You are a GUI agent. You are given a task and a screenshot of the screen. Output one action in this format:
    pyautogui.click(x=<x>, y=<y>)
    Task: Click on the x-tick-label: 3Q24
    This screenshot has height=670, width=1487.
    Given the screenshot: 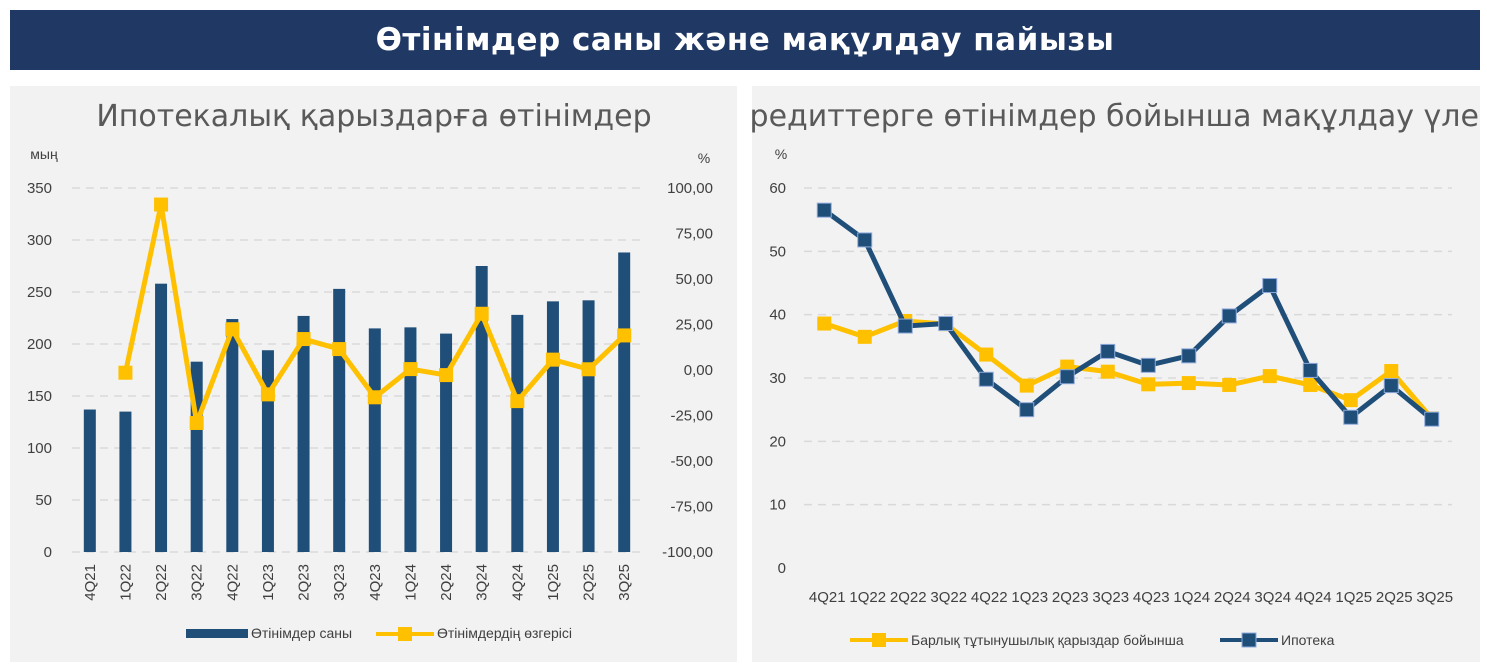 What is the action you would take?
    pyautogui.click(x=1272, y=597)
    